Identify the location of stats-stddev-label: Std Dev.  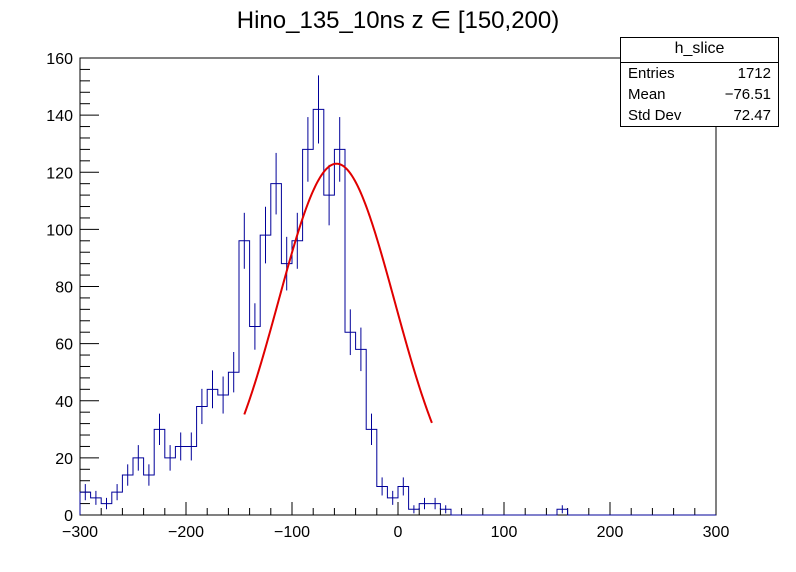
(655, 115).